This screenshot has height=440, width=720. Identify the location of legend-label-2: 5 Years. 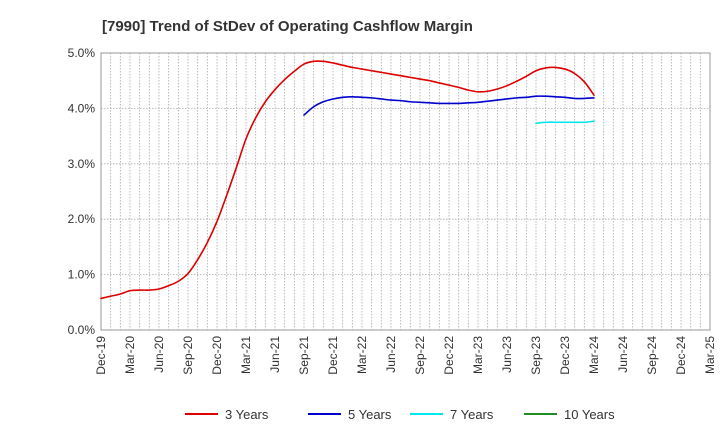
(370, 414).